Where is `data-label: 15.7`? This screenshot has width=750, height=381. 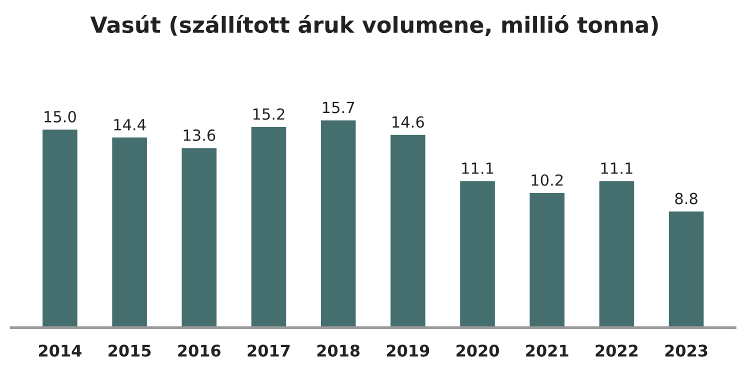 data-label: 15.7 is located at coordinates (338, 108).